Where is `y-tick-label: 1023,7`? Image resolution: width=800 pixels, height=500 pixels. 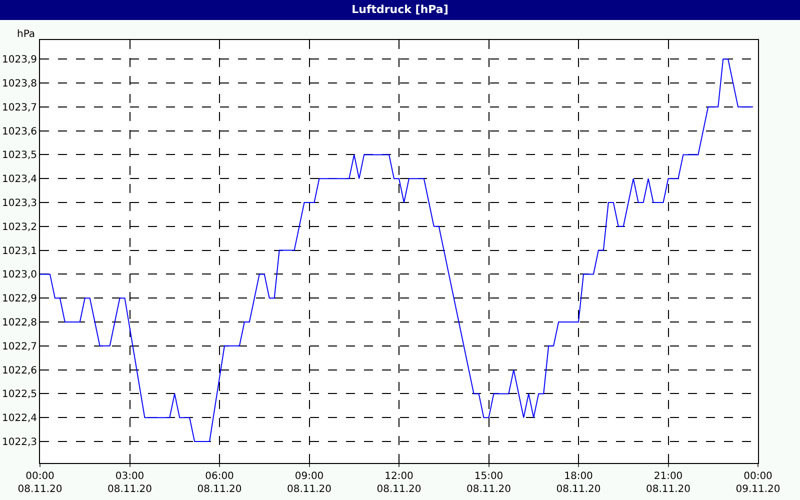
y-tick-label: 1023,7 is located at coordinates (19, 108).